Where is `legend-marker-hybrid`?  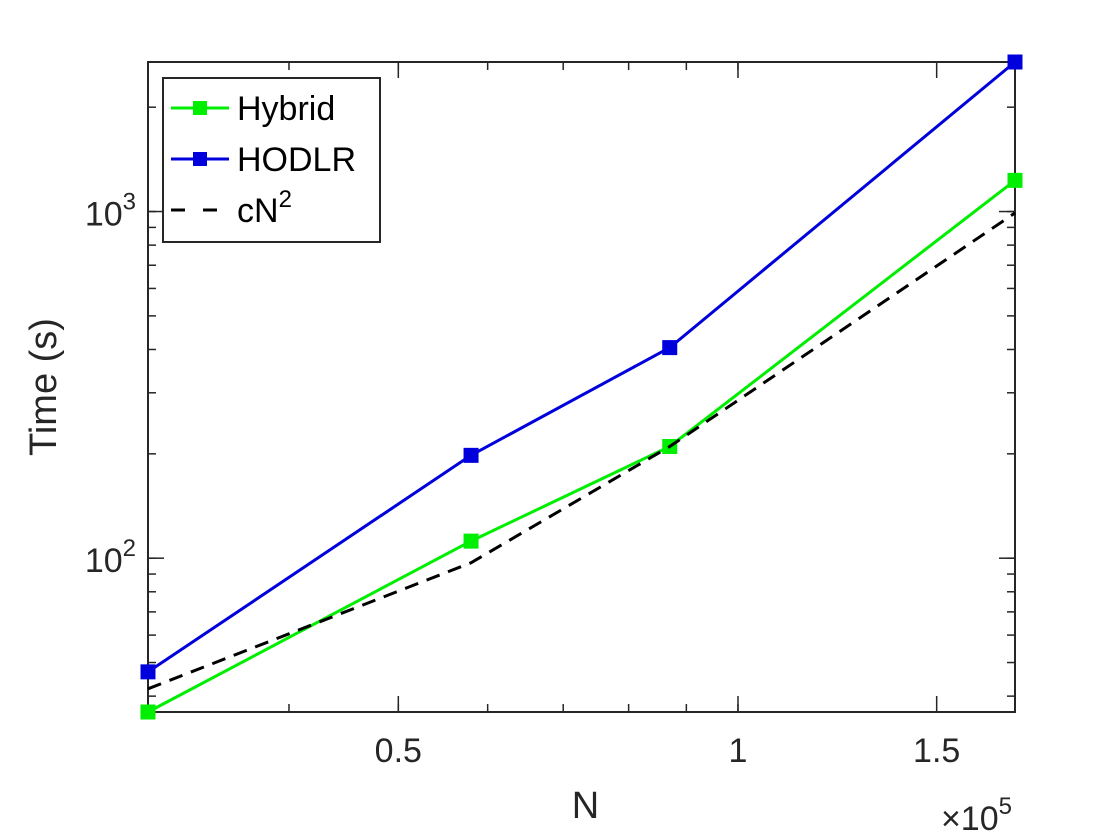 legend-marker-hybrid is located at coordinates (200, 108).